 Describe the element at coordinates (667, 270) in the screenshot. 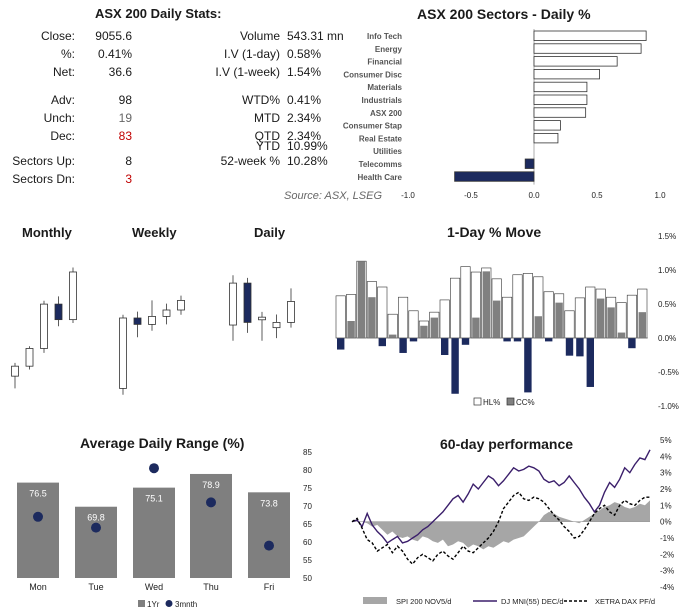

I see `oneday-ytick: 1.0%` at that location.